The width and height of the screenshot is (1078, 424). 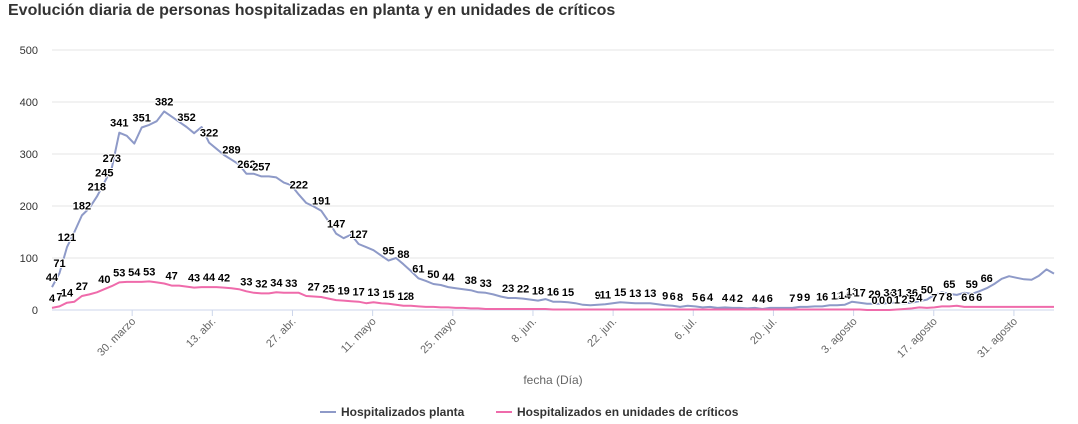 What do you see at coordinates (336, 225) in the screenshot?
I see `data-label: 147` at bounding box center [336, 225].